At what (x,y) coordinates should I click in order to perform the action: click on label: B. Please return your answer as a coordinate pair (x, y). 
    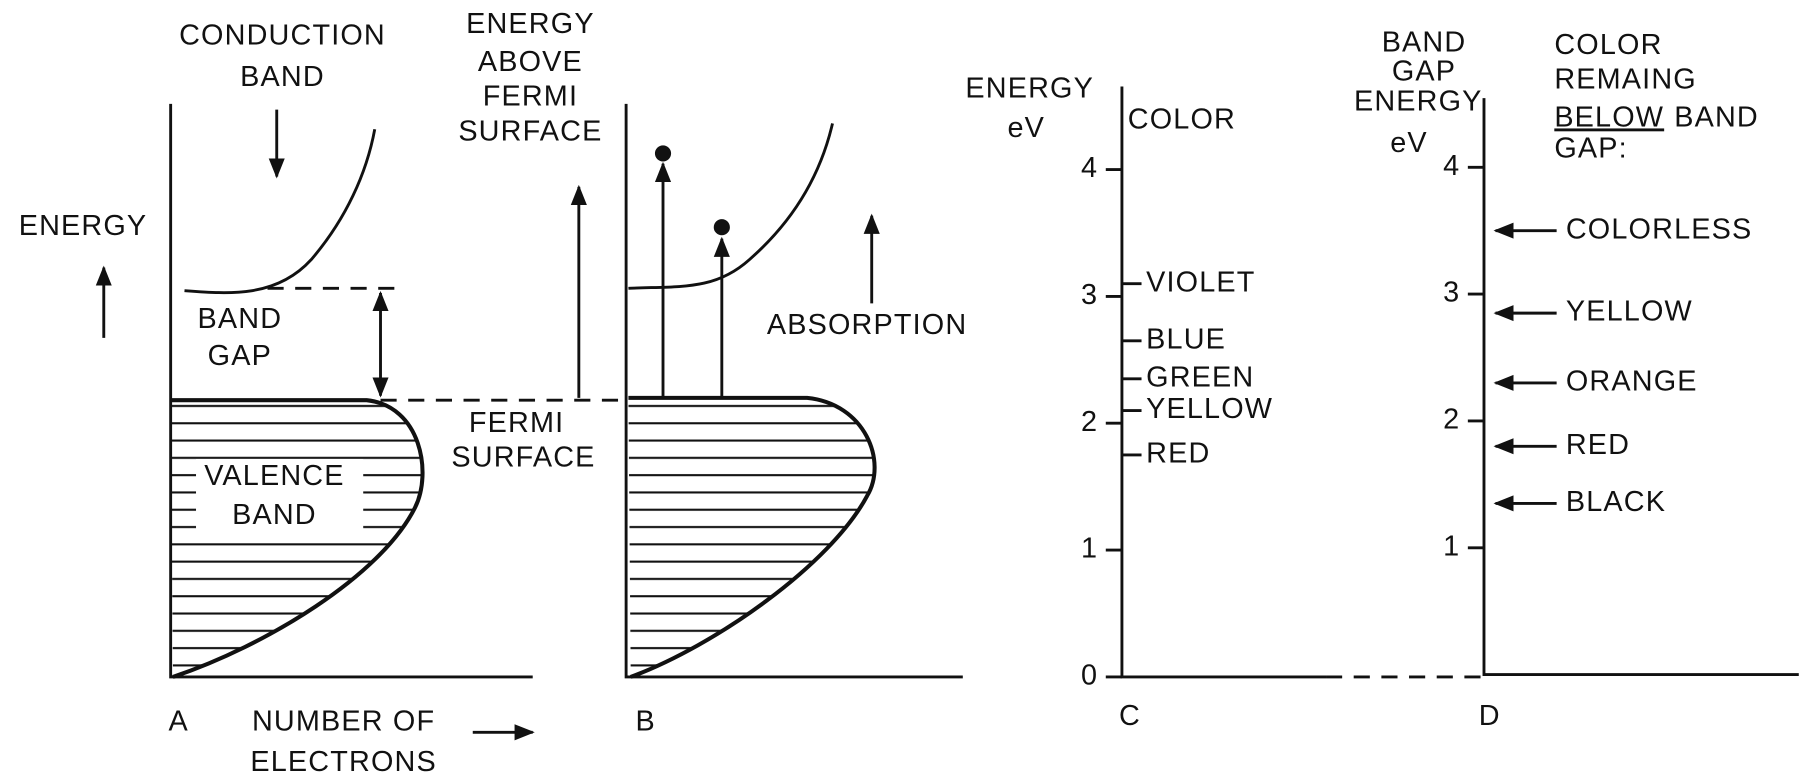
    Looking at the image, I should click on (646, 722).